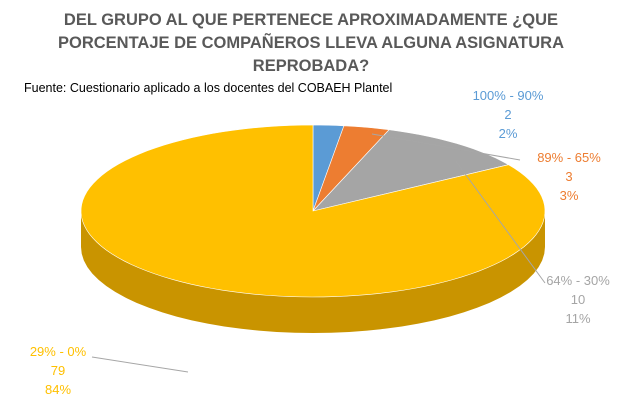 The width and height of the screenshot is (623, 417). Describe the element at coordinates (58, 351) in the screenshot. I see `data-label-category-29-0: 29% - 0%` at that location.